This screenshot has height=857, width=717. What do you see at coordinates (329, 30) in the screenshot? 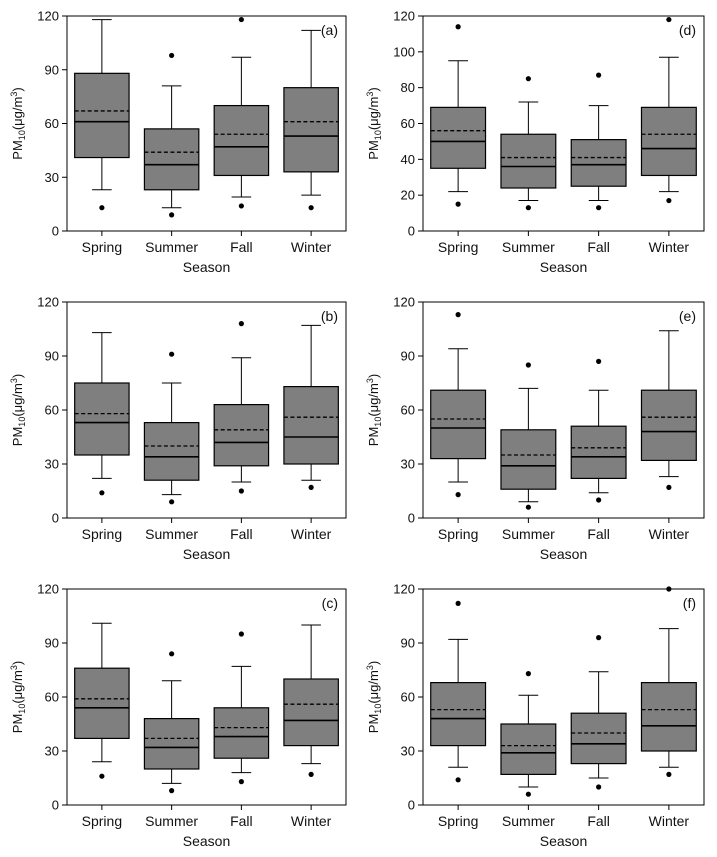
I see `panel-label: (a)` at bounding box center [329, 30].